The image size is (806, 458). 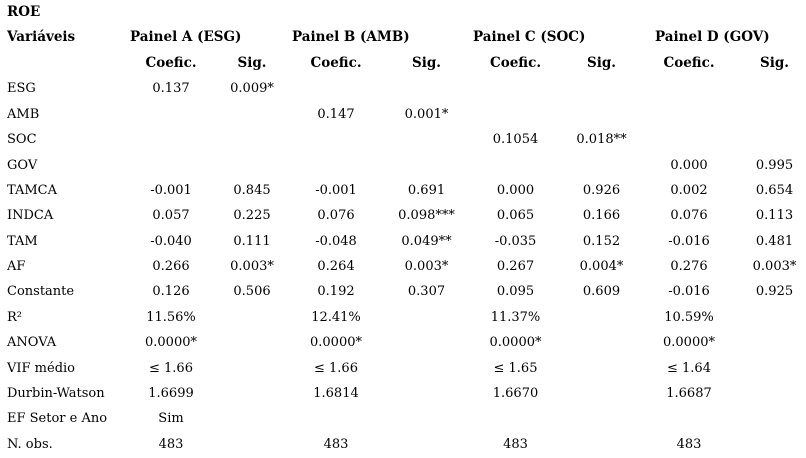 I want to click on cell-painel-c-coefic: 0.267, so click(x=515, y=267).